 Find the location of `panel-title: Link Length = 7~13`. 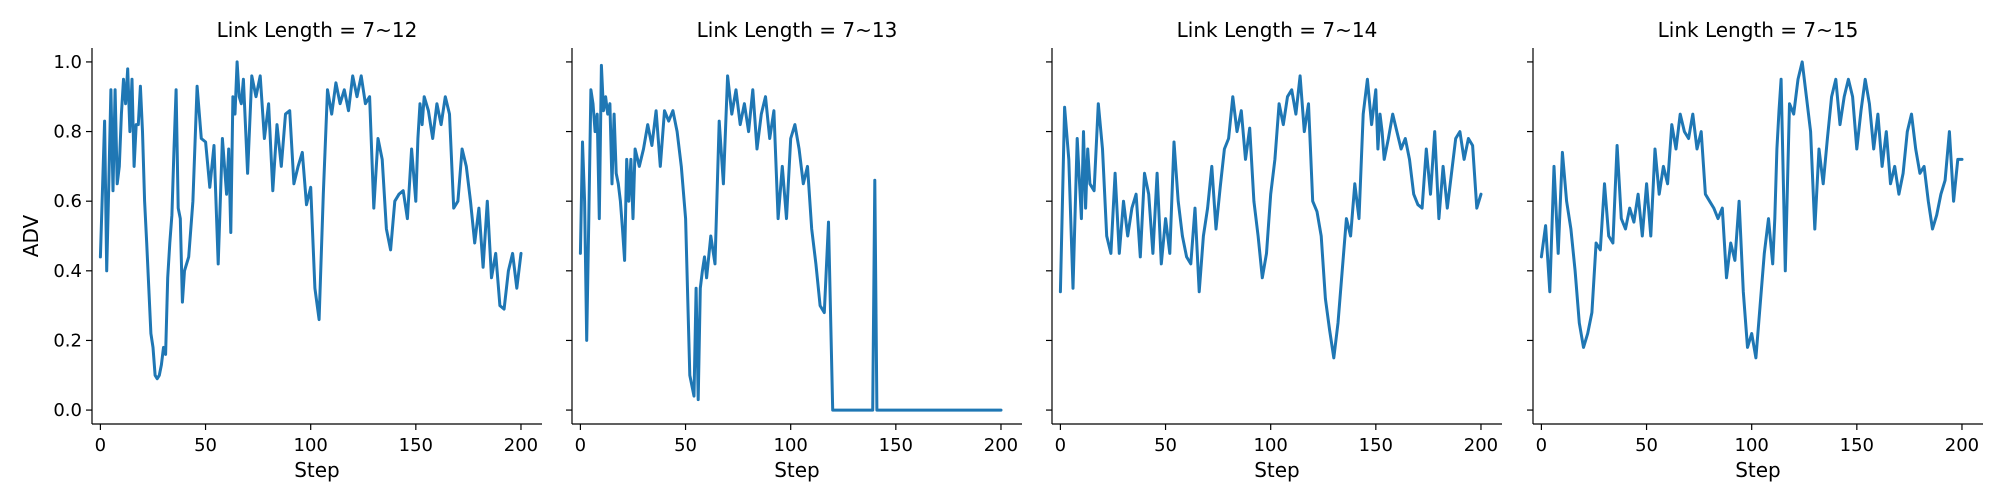

panel-title: Link Length = 7~13 is located at coordinates (797, 30).